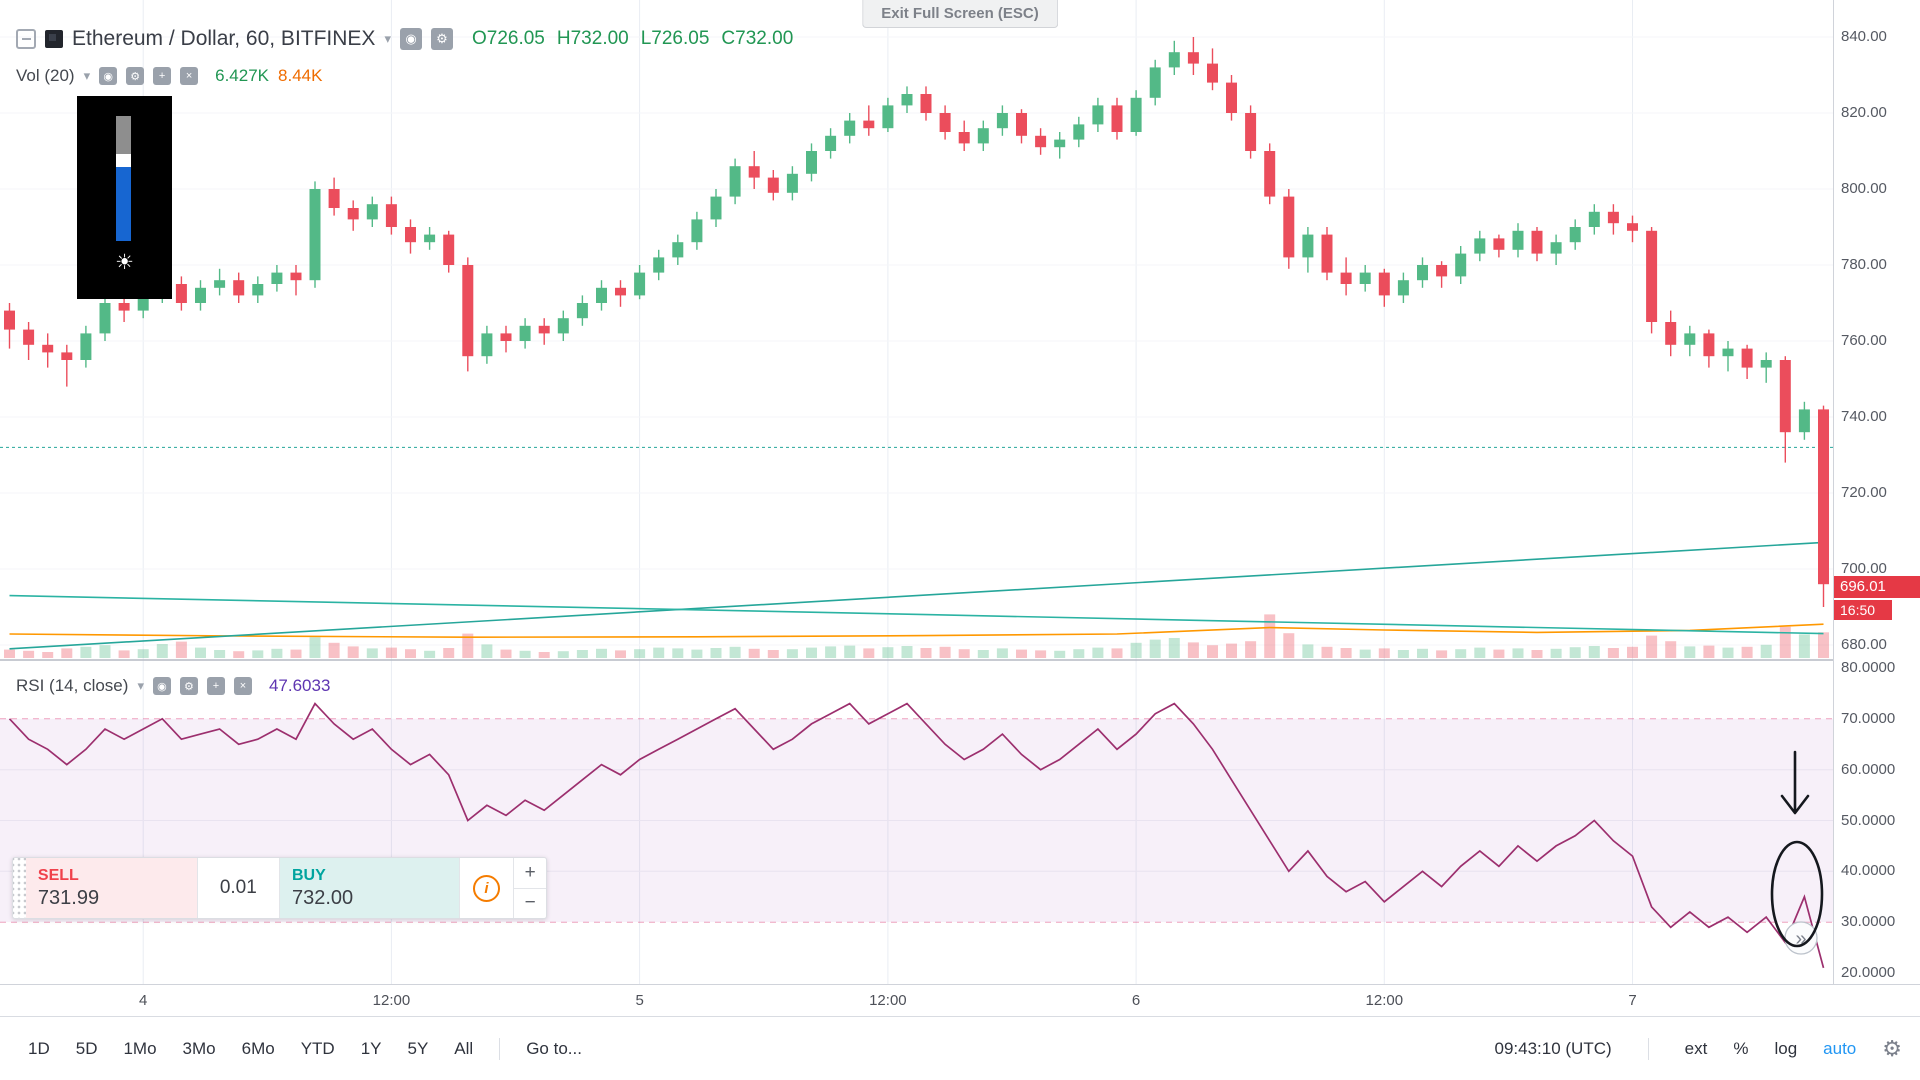 This screenshot has height=1080, width=1920. I want to click on slider-segment-blue, so click(123, 204).